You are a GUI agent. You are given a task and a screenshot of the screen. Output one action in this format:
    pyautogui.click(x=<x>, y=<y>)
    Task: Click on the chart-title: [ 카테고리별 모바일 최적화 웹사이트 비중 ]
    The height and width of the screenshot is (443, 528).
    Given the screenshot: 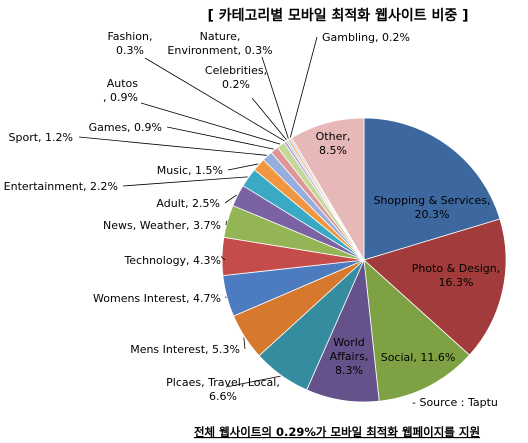 What is the action you would take?
    pyautogui.click(x=337, y=15)
    